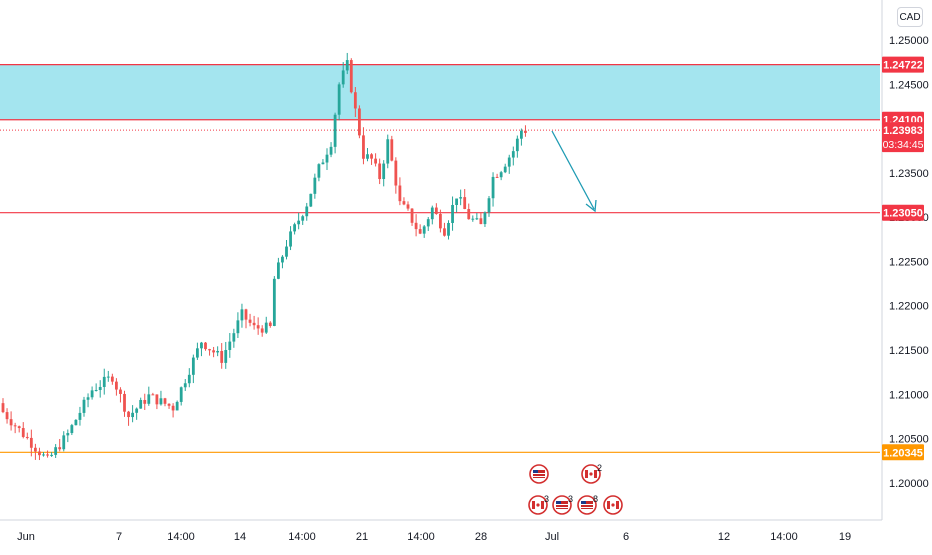  I want to click on price-tick-label: 1.21000, so click(909, 395).